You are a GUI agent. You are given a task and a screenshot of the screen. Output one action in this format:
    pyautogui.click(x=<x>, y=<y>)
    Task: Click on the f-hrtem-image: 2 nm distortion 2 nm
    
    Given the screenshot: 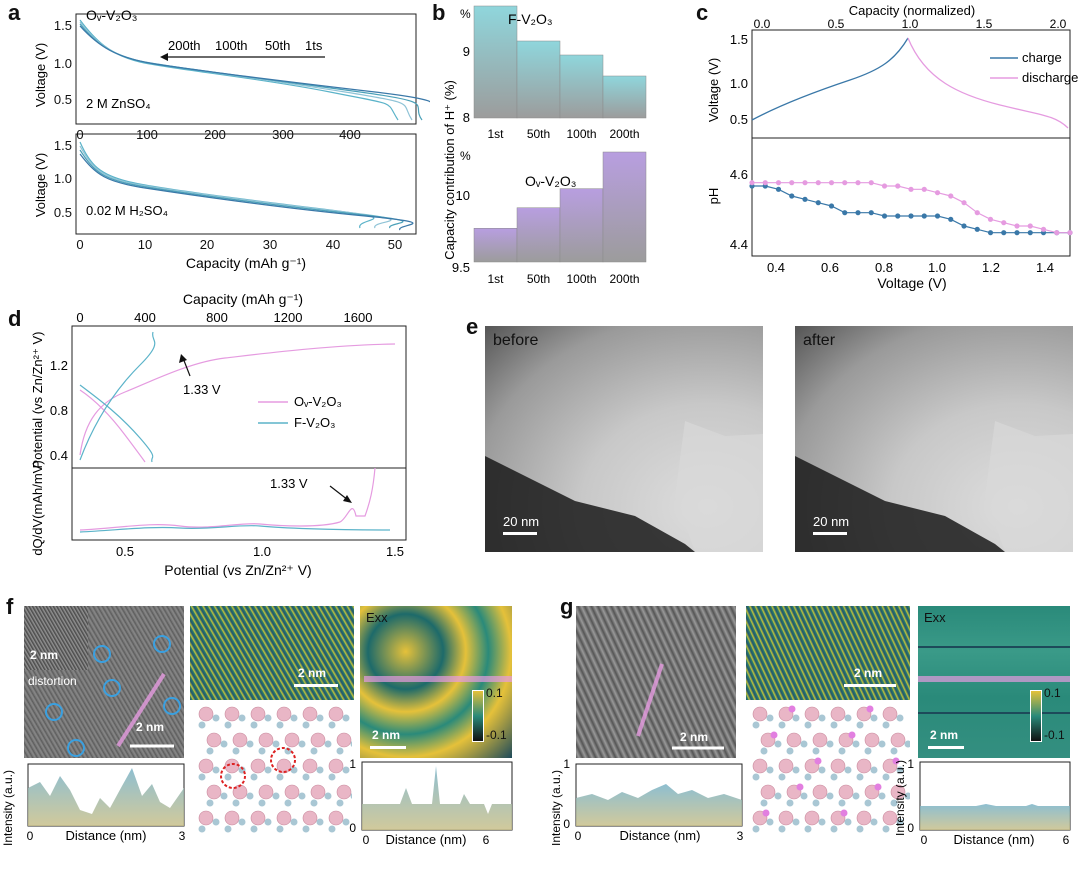 What is the action you would take?
    pyautogui.click(x=104, y=682)
    